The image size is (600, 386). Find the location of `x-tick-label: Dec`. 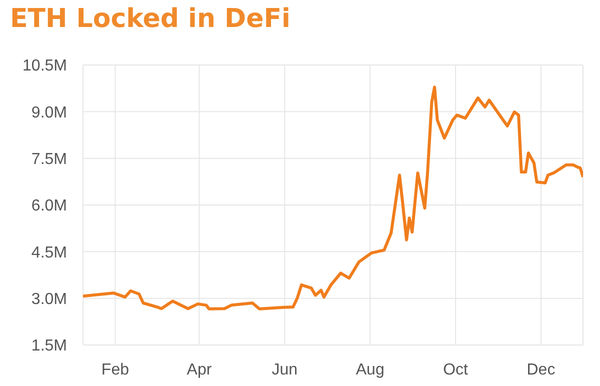

x-tick-label: Dec is located at coordinates (541, 369).